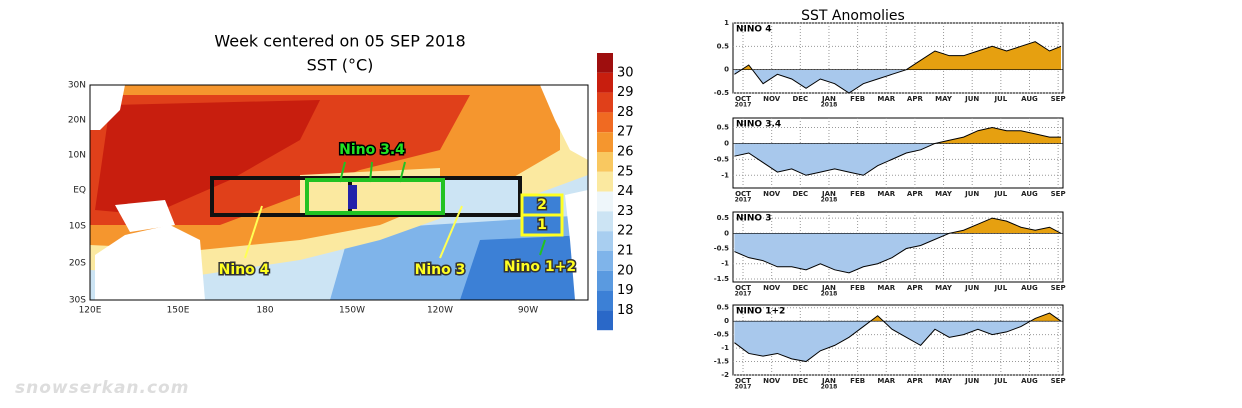 The image size is (1242, 408). Describe the element at coordinates (264, 311) in the screenshot. I see `lon-label: 180` at that location.